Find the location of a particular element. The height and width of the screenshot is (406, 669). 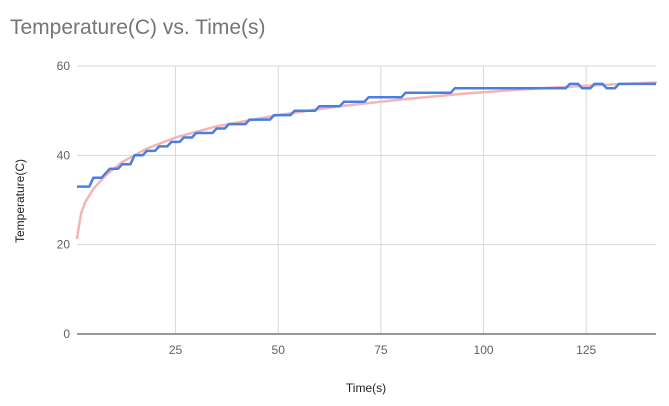

y-tick-label: 20 is located at coordinates (64, 245).